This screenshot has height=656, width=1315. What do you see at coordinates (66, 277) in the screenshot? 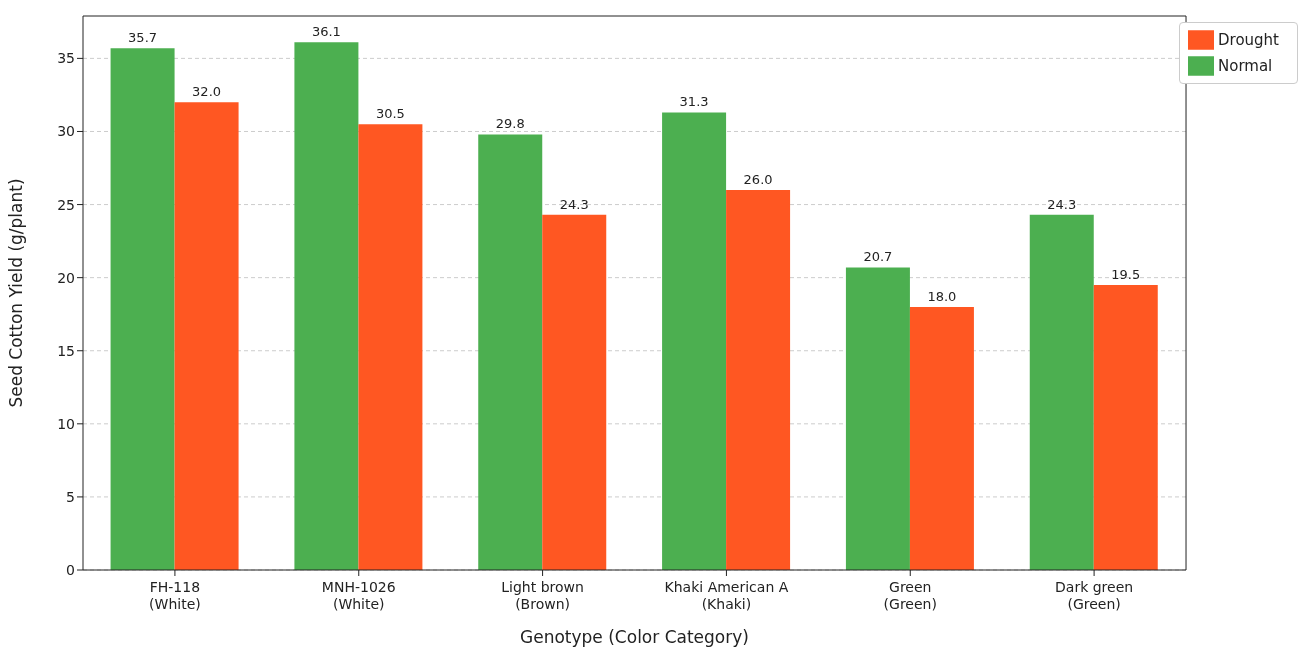
I see `y-tick-label: 20` at bounding box center [66, 277].